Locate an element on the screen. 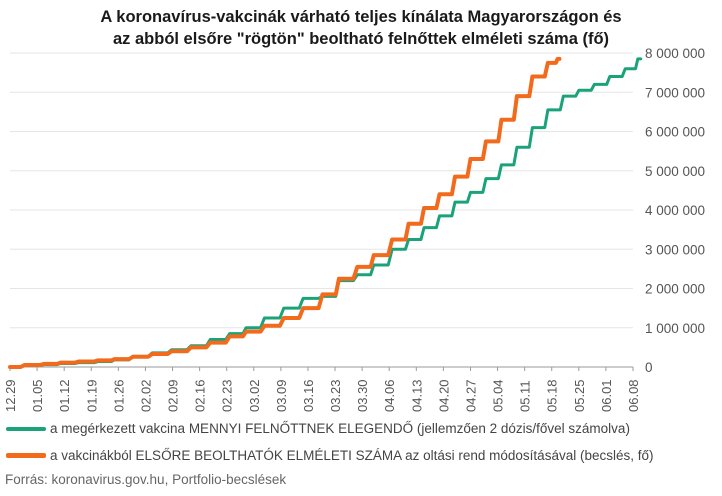 This screenshot has width=722, height=496. x-tick-label: 03.23 is located at coordinates (335, 395).